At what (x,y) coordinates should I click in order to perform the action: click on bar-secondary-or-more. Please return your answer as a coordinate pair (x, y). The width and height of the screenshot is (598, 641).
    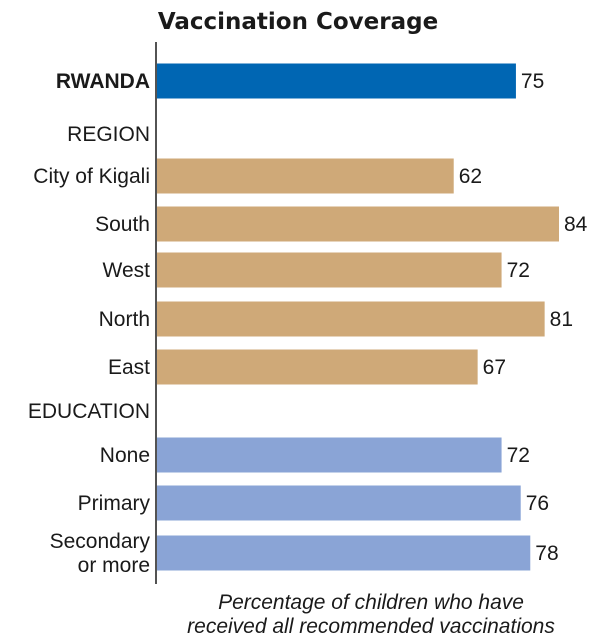
    Looking at the image, I should click on (344, 553).